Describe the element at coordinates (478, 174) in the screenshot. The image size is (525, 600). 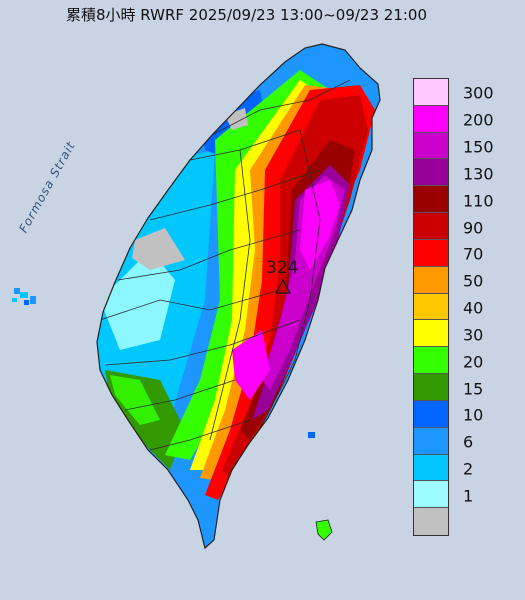
I see `legend-label: 130` at that location.